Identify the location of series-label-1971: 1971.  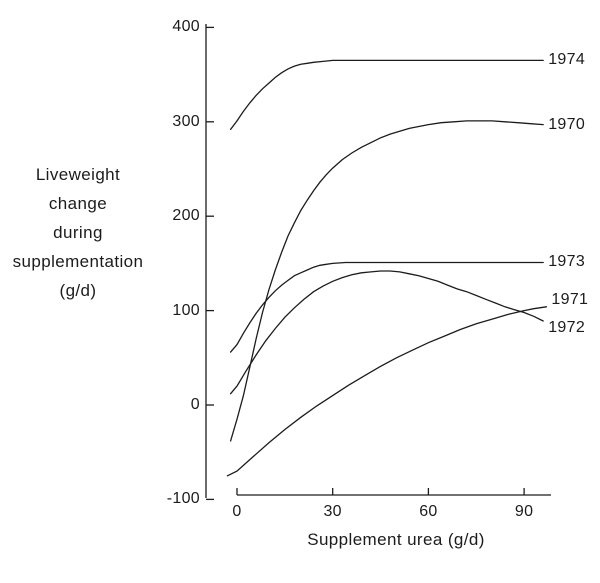
(570, 299).